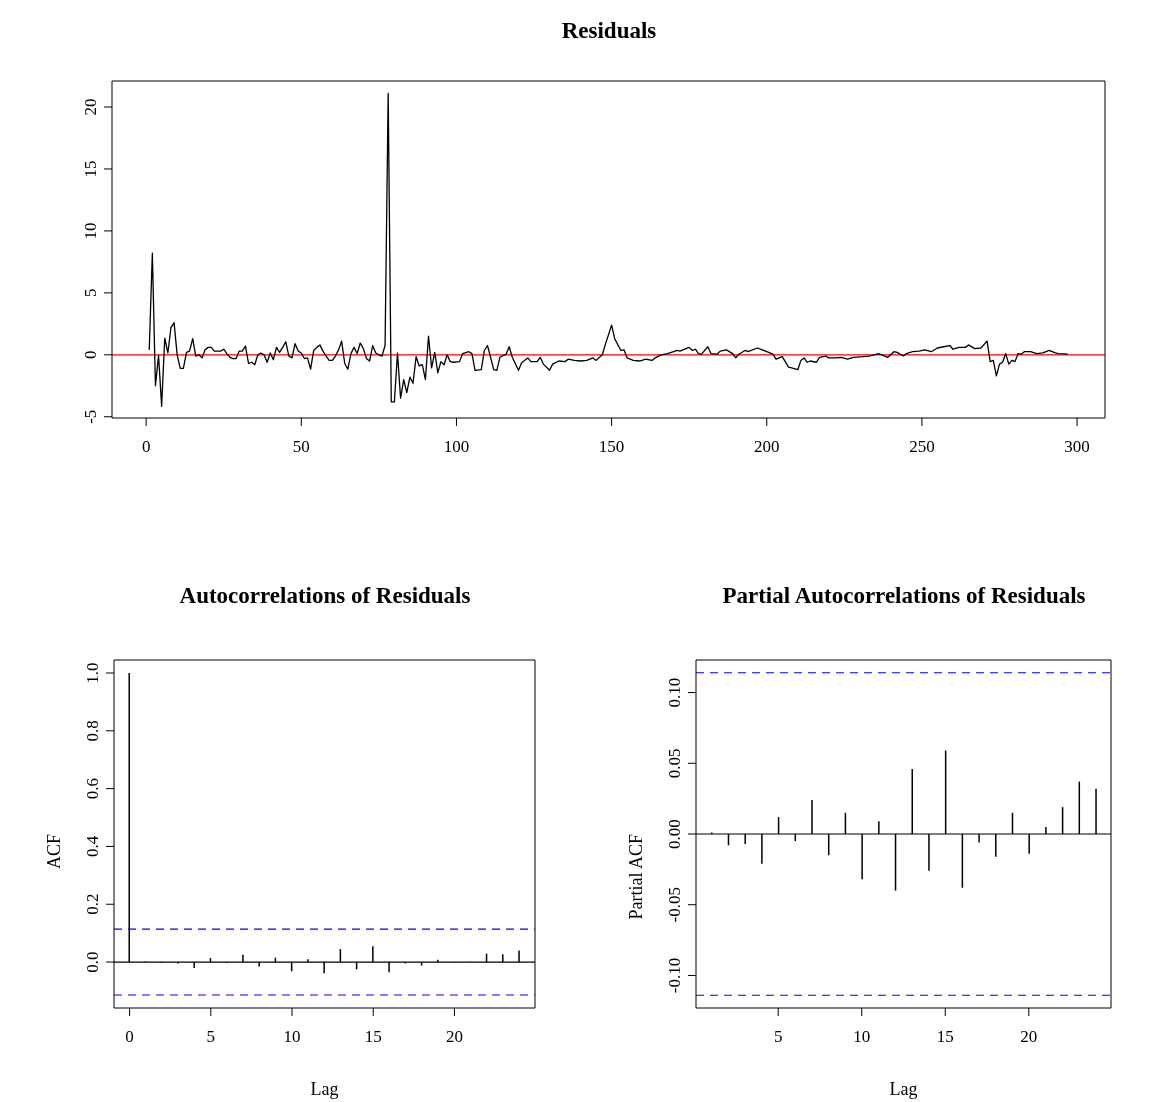 The image size is (1163, 1102). What do you see at coordinates (92, 962) in the screenshot?
I see `y-tick-label: 0.0` at bounding box center [92, 962].